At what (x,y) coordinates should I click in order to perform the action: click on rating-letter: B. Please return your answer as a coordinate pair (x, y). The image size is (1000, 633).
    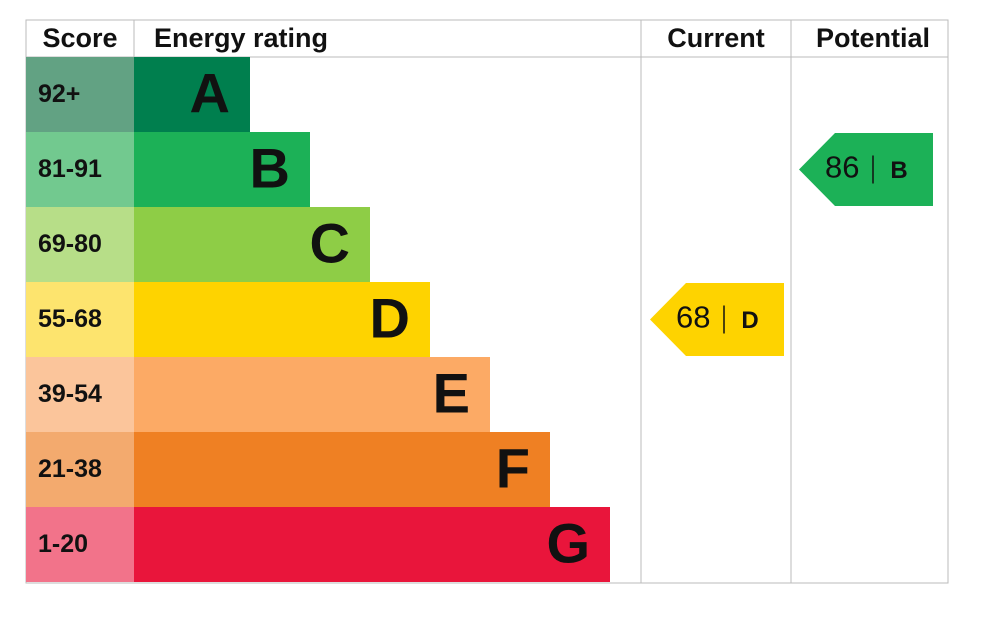
    Looking at the image, I should click on (270, 167).